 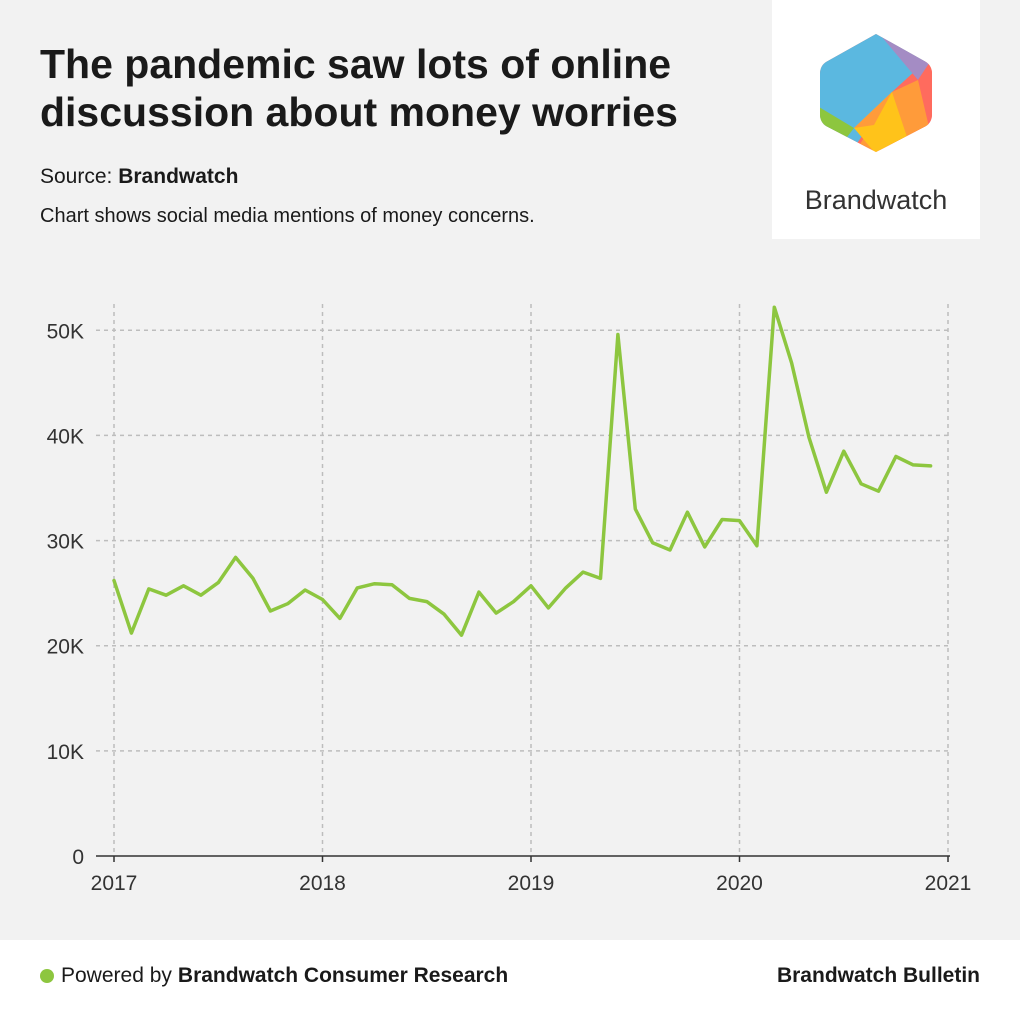 What do you see at coordinates (359, 112) in the screenshot?
I see `chart-title-line-2: discussion about money worries` at bounding box center [359, 112].